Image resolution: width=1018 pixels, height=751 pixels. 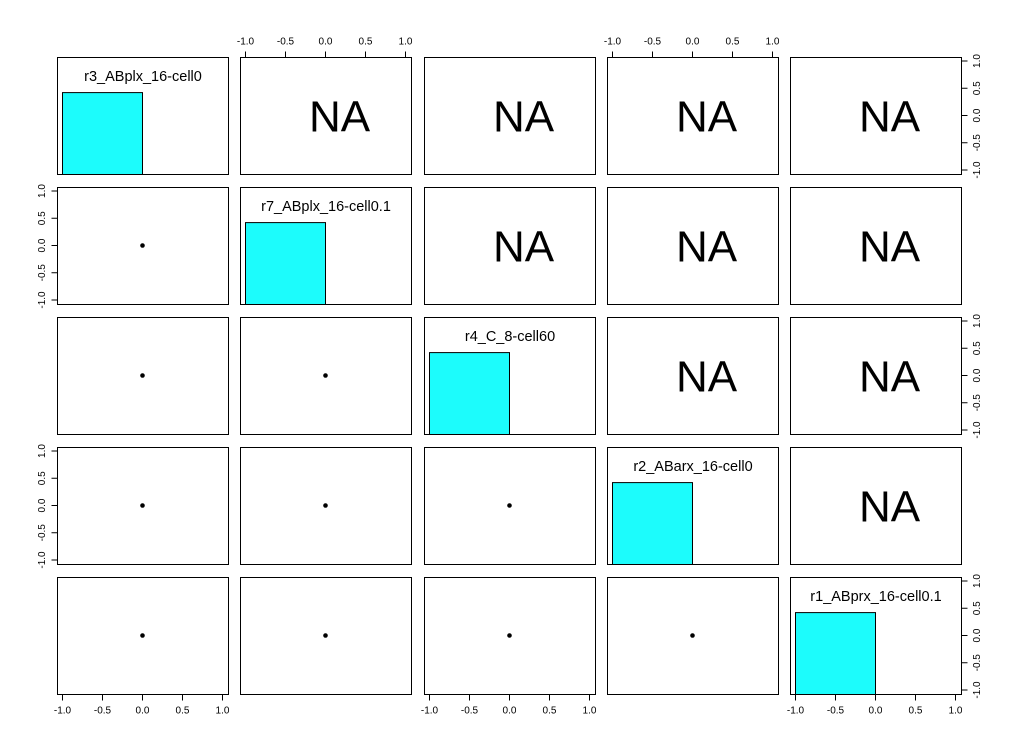 I want to click on diagonal-label: r3_ABplx_16-cell0, so click(x=143, y=77).